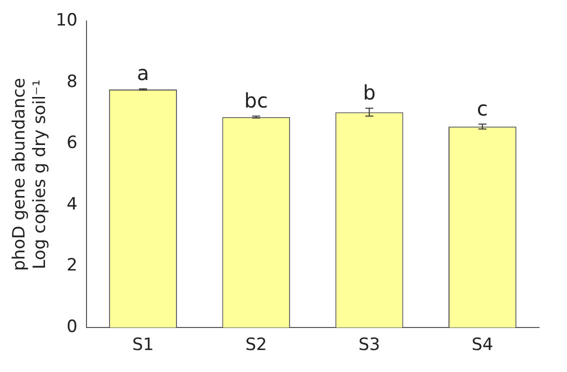 The image size is (567, 372). I want to click on y-tick-label: 6, so click(72, 143).